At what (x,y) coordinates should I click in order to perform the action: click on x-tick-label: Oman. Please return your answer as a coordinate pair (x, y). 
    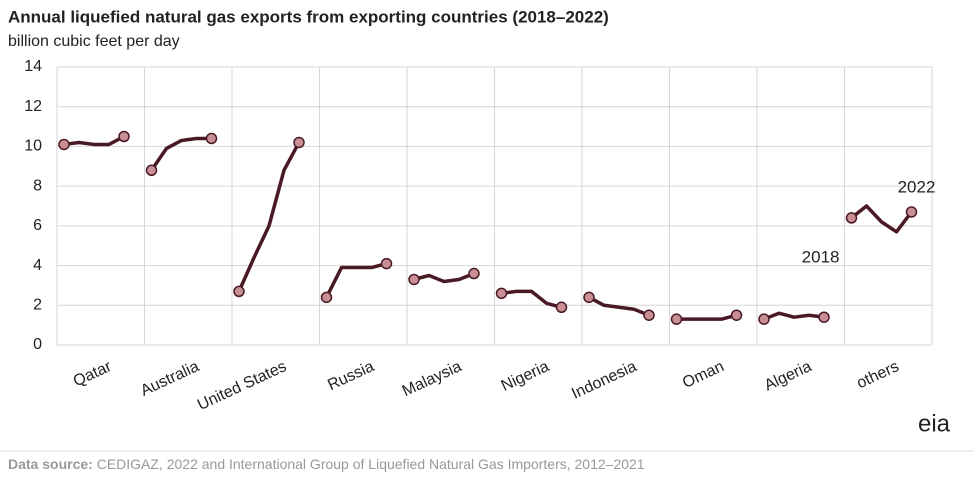
    Looking at the image, I should click on (703, 375).